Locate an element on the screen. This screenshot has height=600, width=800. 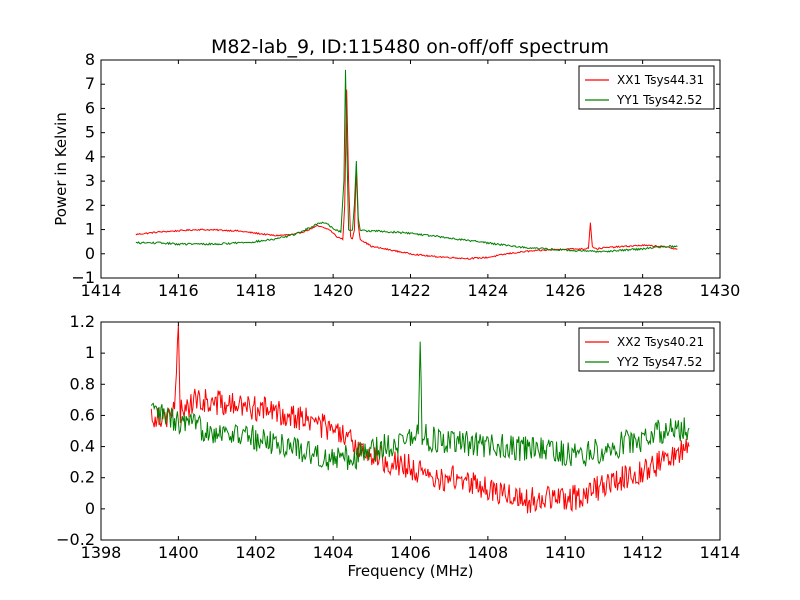
x-tick-label: 1426 is located at coordinates (565, 290).